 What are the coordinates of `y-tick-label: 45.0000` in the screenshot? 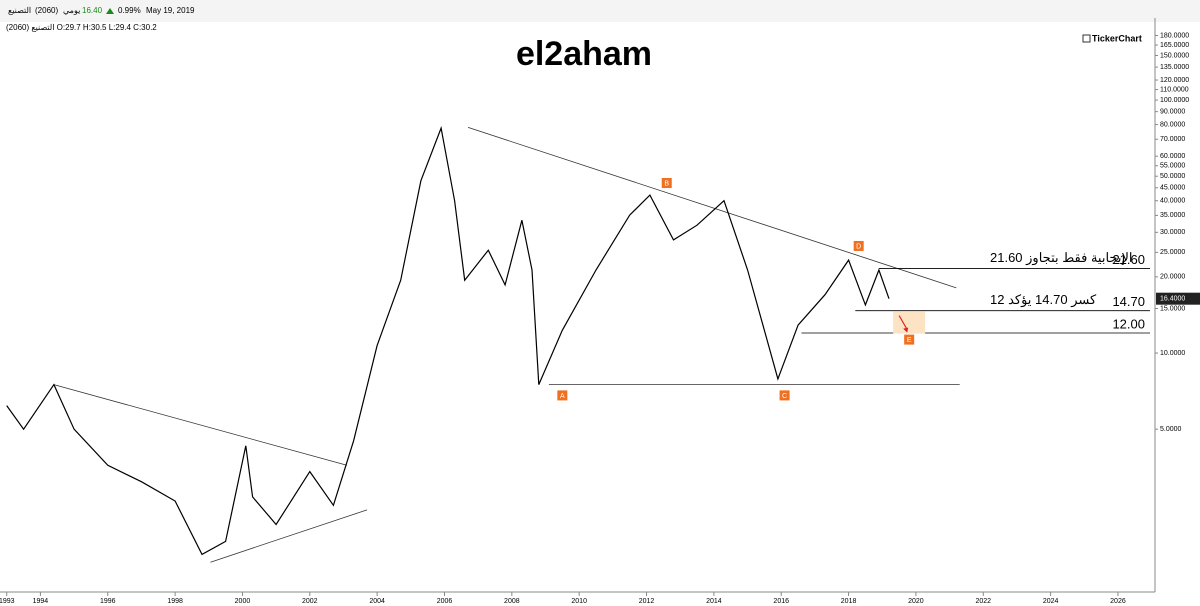 It's located at (1172, 188).